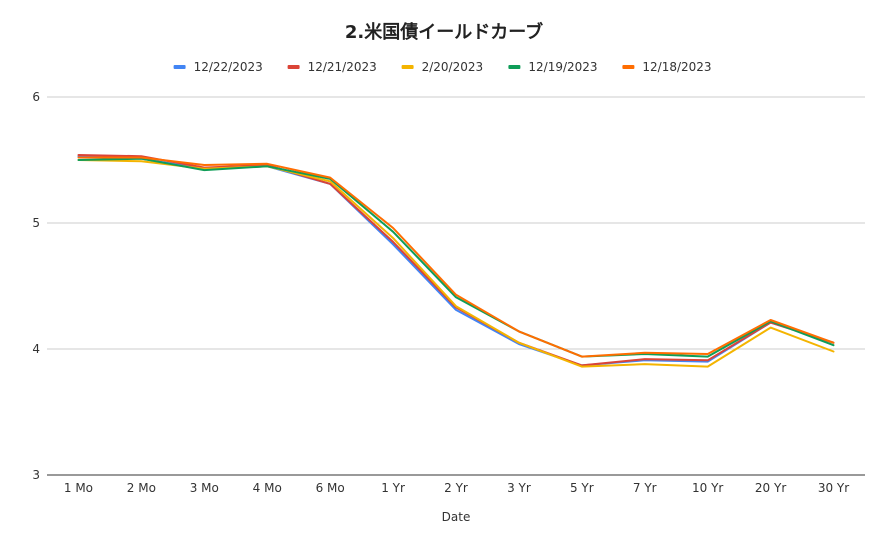  I want to click on y-tick-label: 5, so click(36, 223).